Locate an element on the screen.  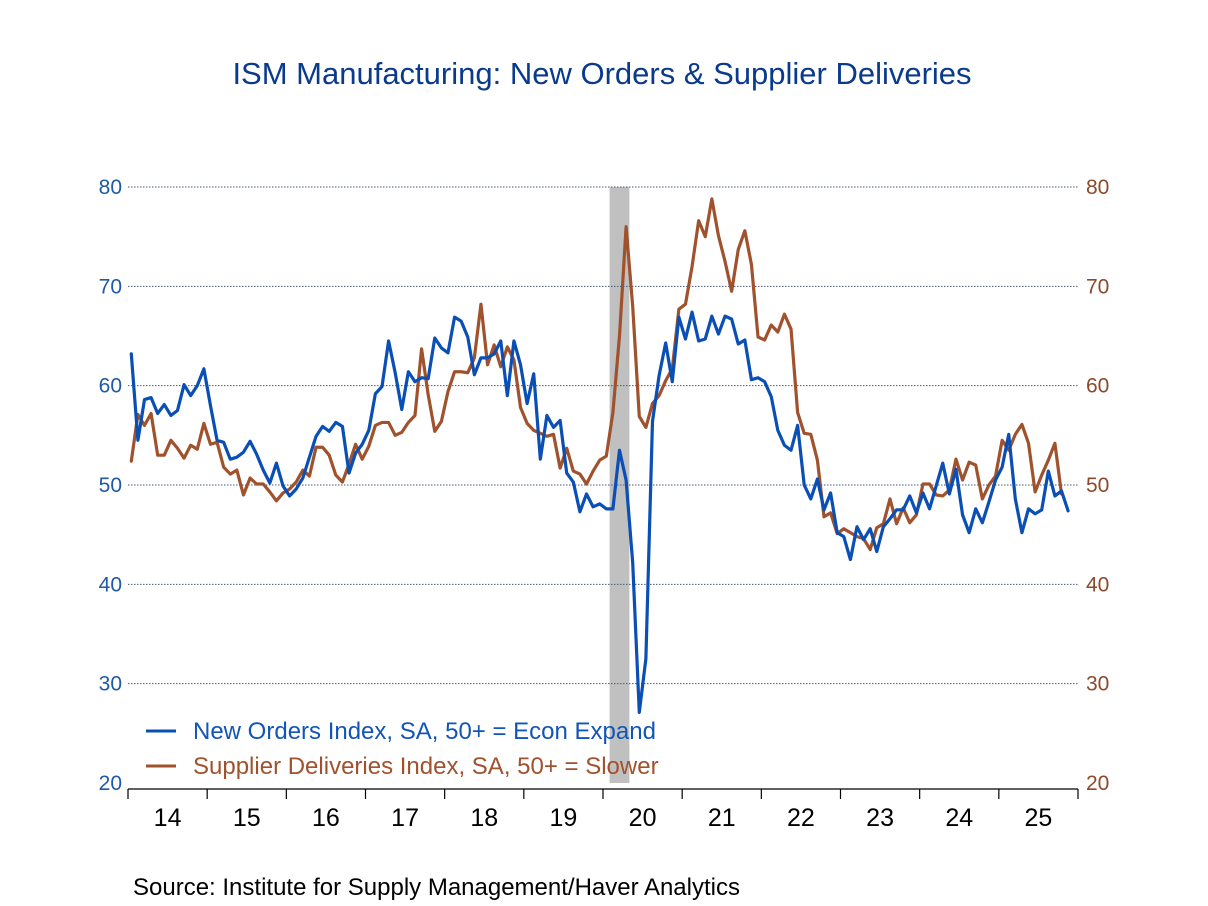
x-tick-label: 25 is located at coordinates (1039, 818).